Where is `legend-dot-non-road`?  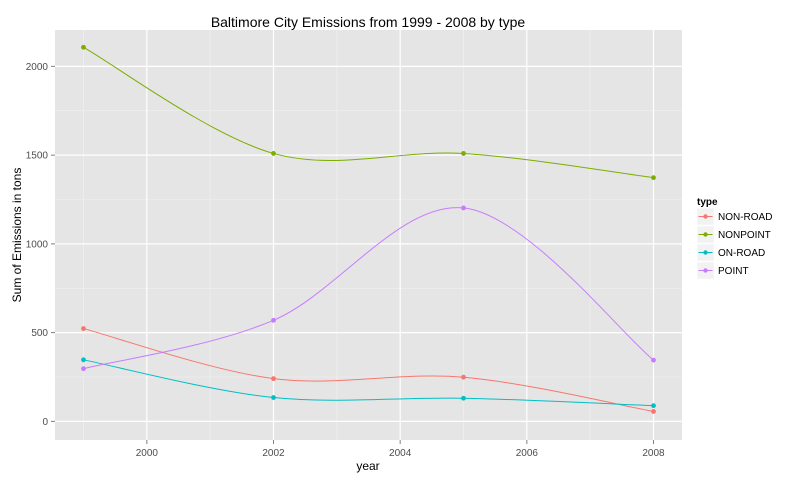
legend-dot-non-road is located at coordinates (705, 216).